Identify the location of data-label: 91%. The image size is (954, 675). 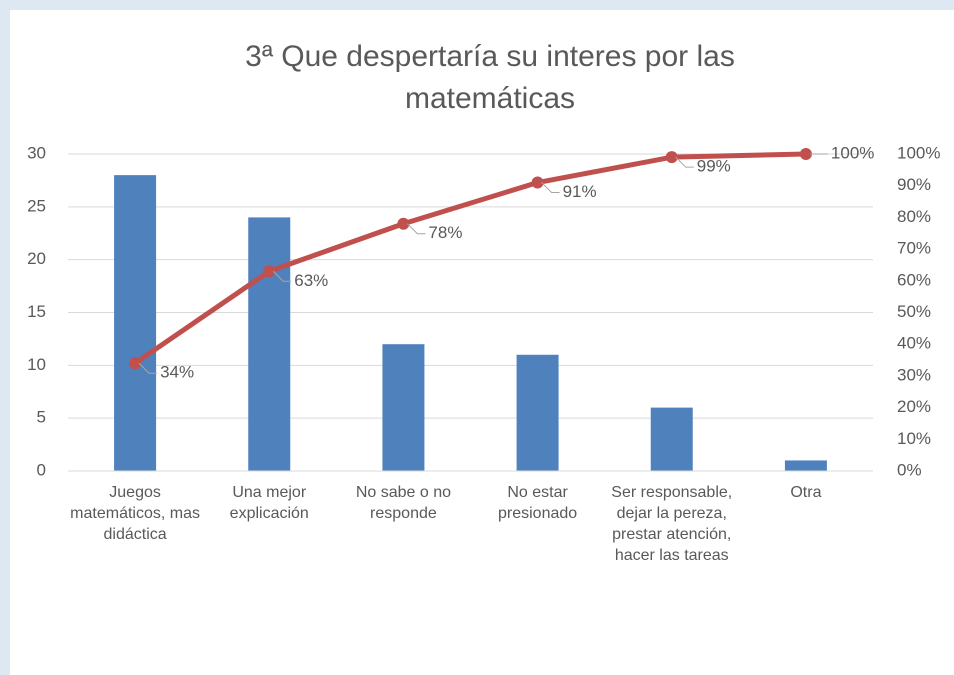
(580, 191).